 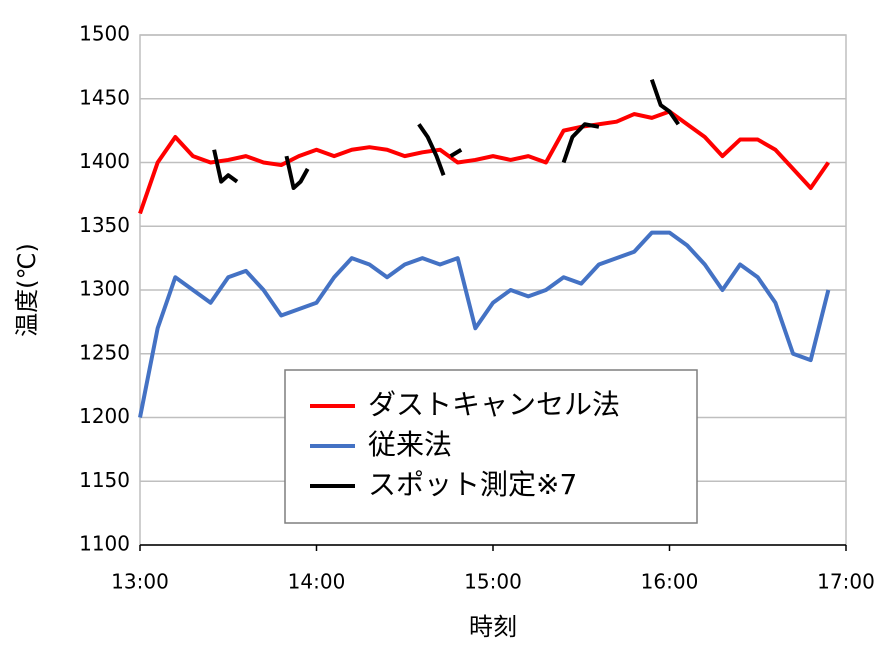 I want to click on x-tick-label: 14:00, so click(x=317, y=582).